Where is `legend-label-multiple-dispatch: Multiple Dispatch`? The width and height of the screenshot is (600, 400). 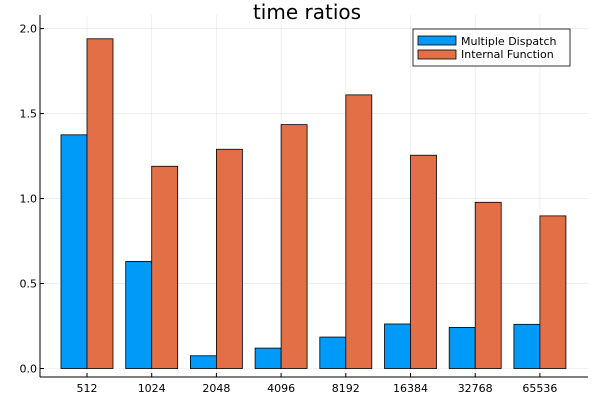
legend-label-multiple-dispatch: Multiple Dispatch is located at coordinates (509, 41).